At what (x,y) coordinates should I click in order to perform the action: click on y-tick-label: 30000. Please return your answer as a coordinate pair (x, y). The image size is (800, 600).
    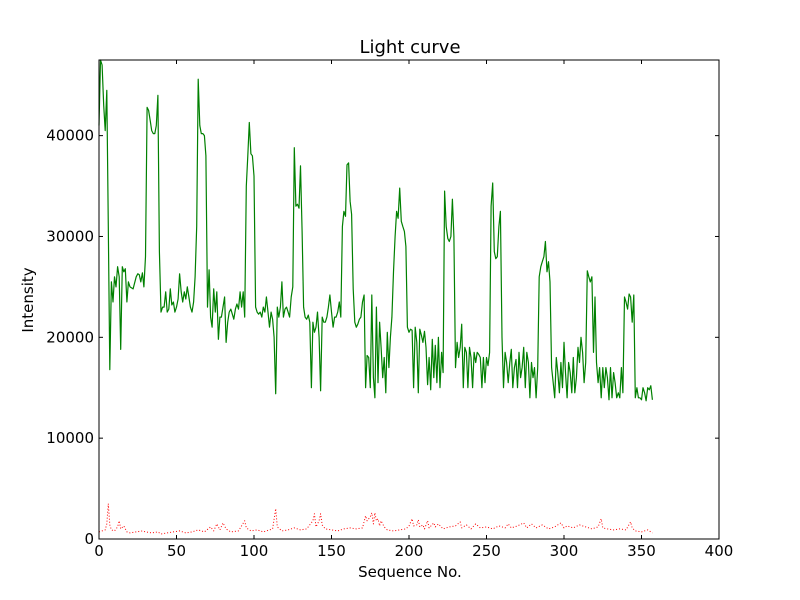
    Looking at the image, I should click on (70, 236).